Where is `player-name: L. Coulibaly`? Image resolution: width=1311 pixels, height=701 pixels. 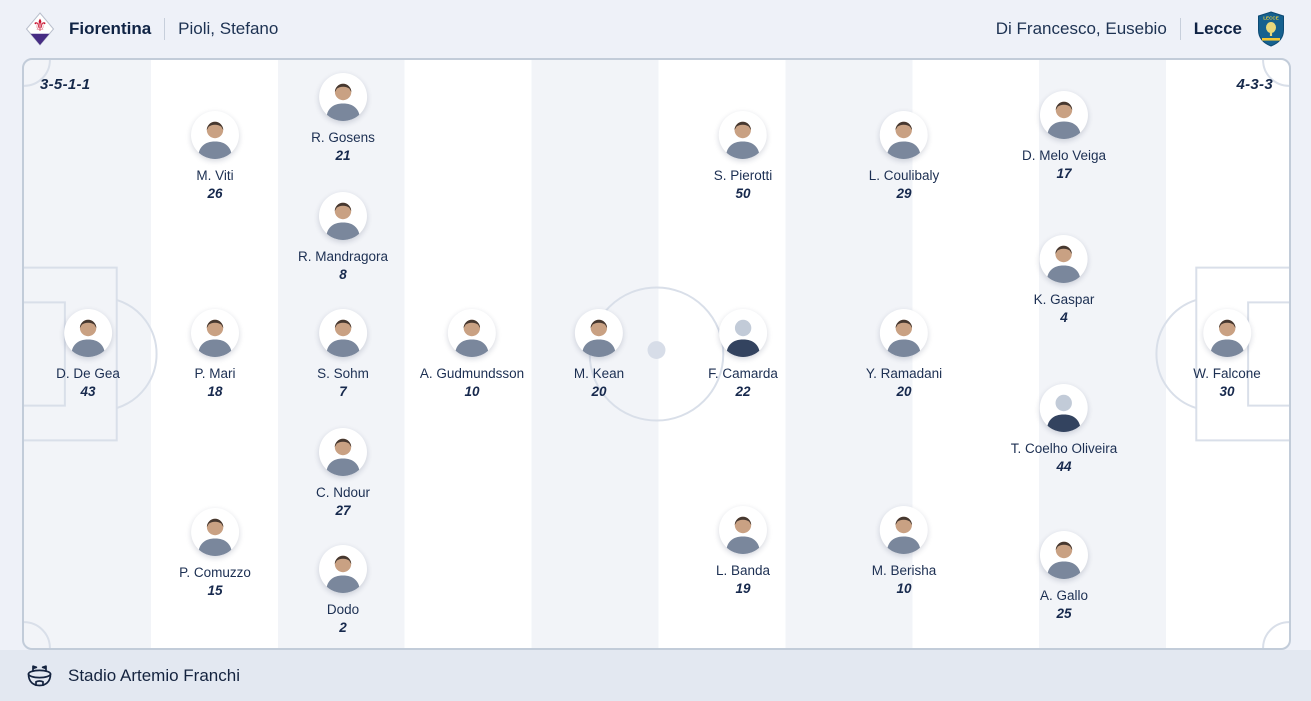 player-name: L. Coulibaly is located at coordinates (904, 175).